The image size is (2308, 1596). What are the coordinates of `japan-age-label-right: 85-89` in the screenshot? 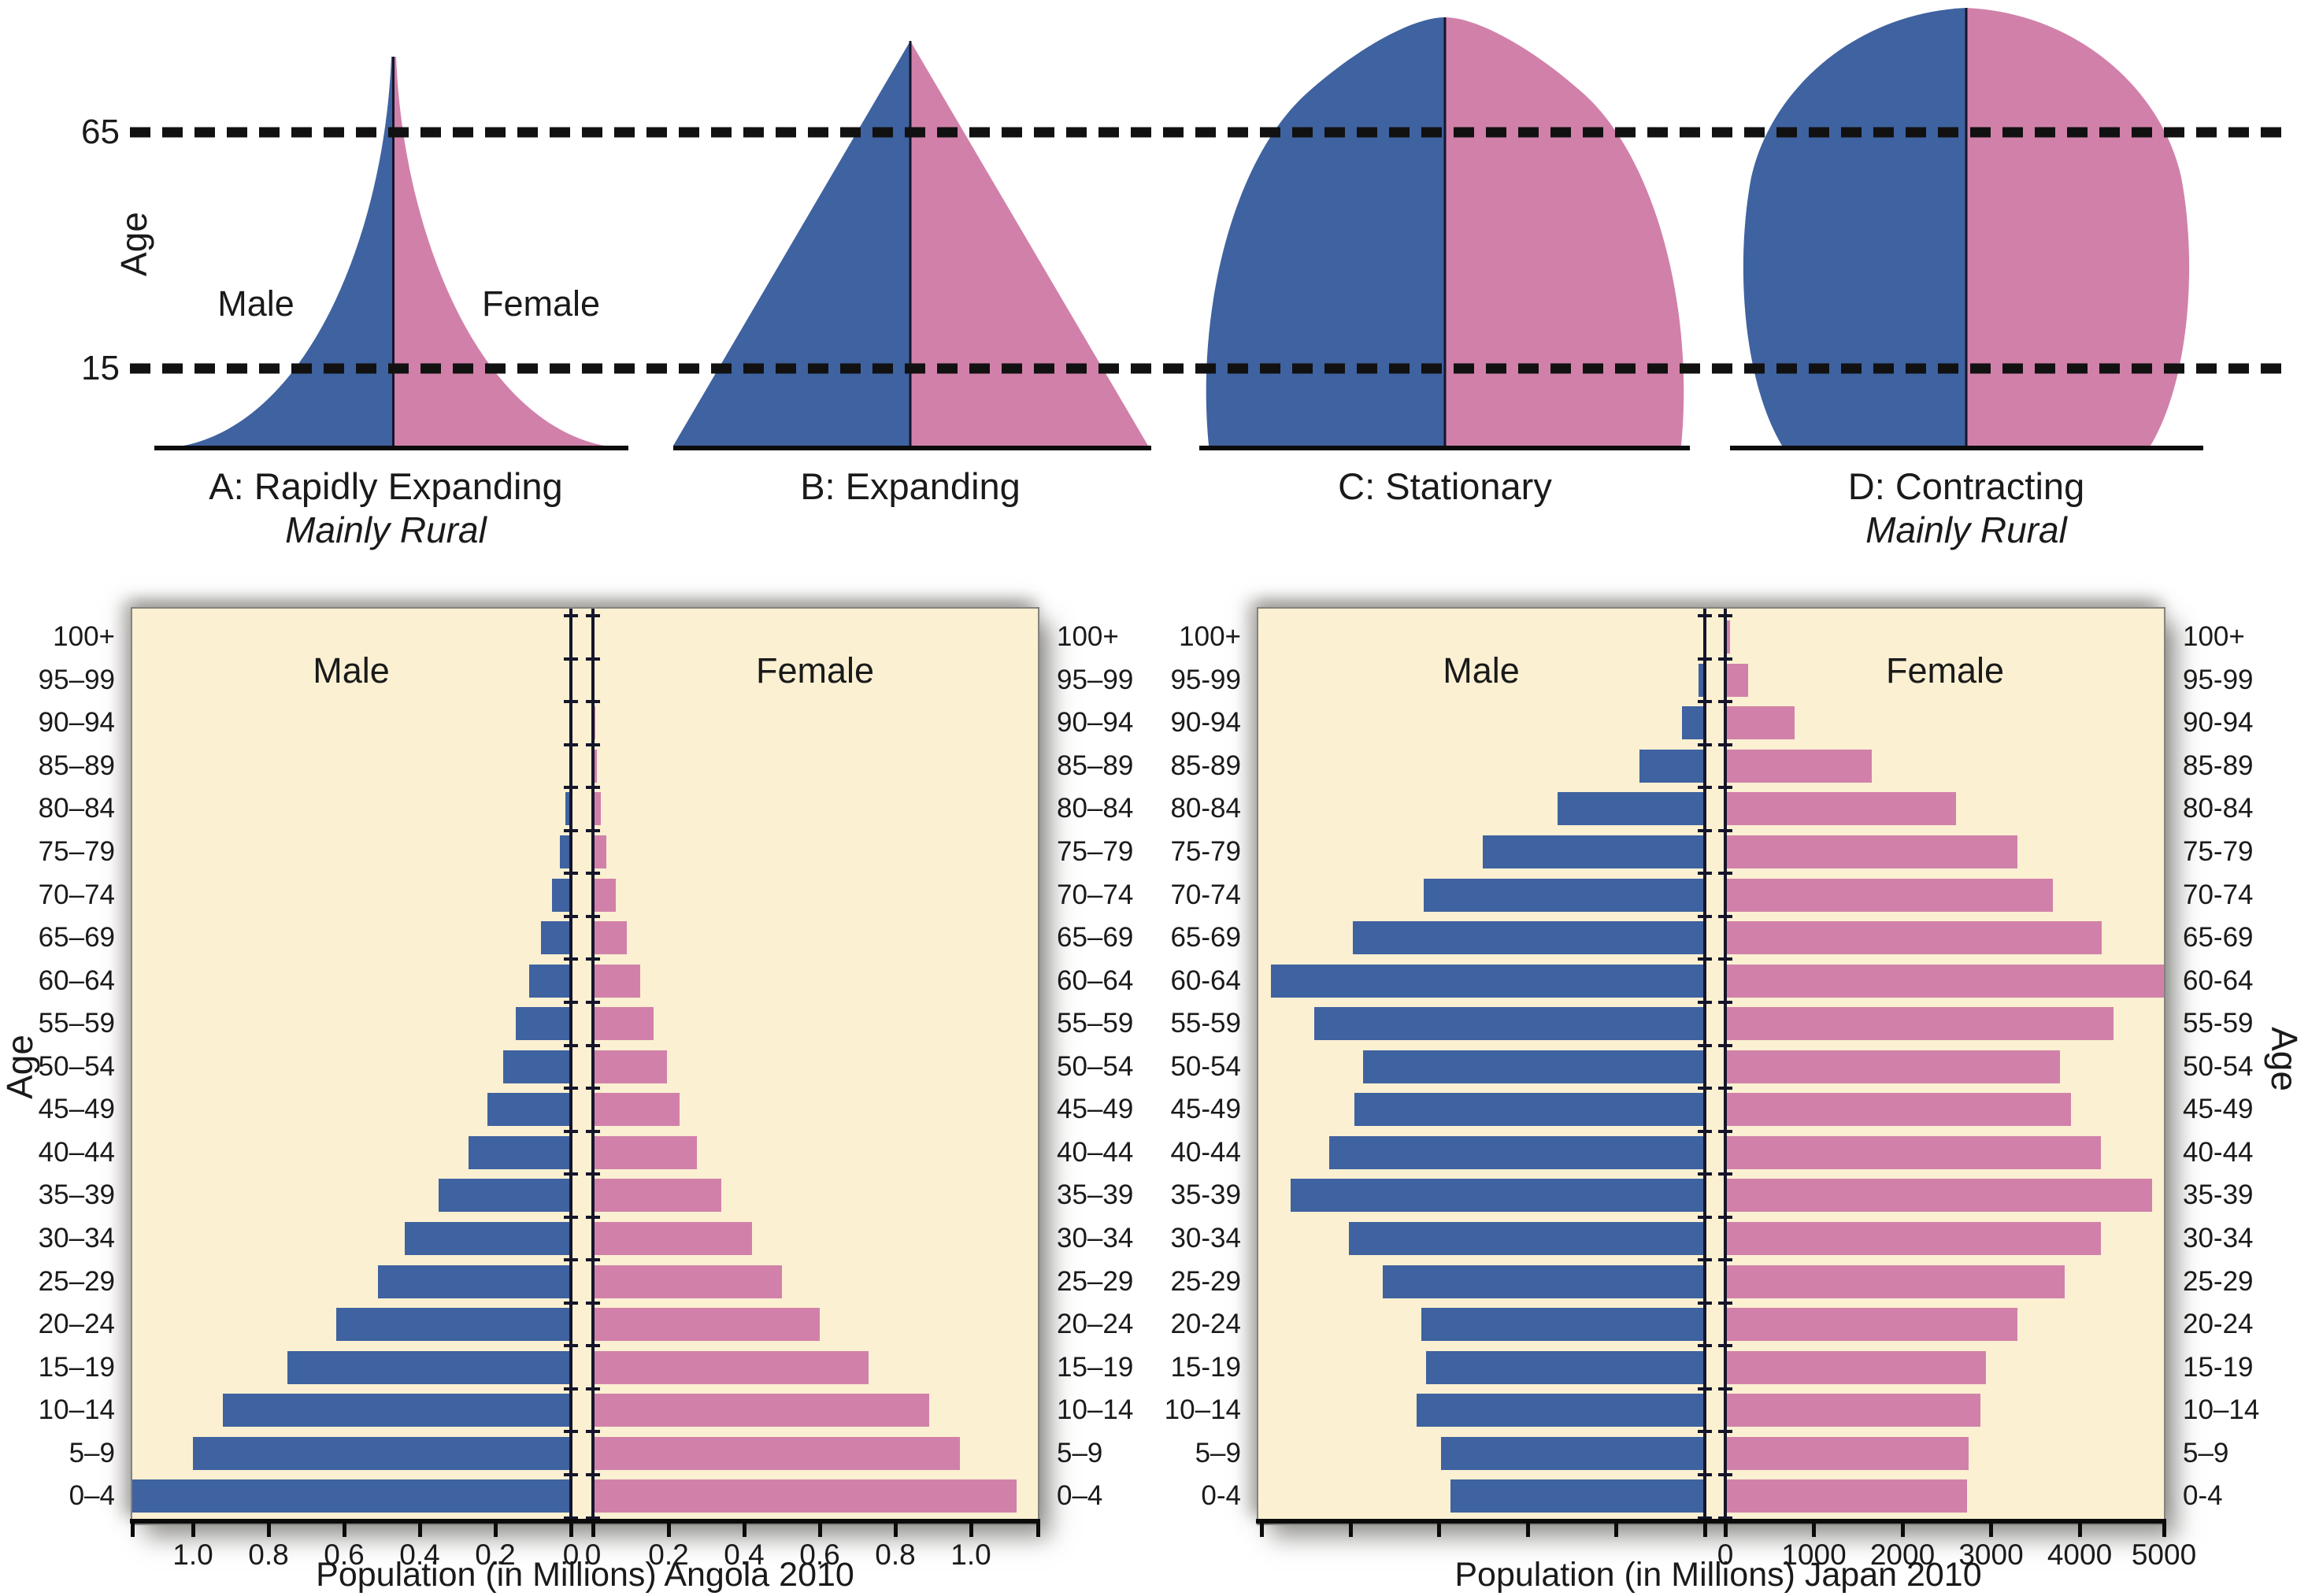 It's located at (2218, 765).